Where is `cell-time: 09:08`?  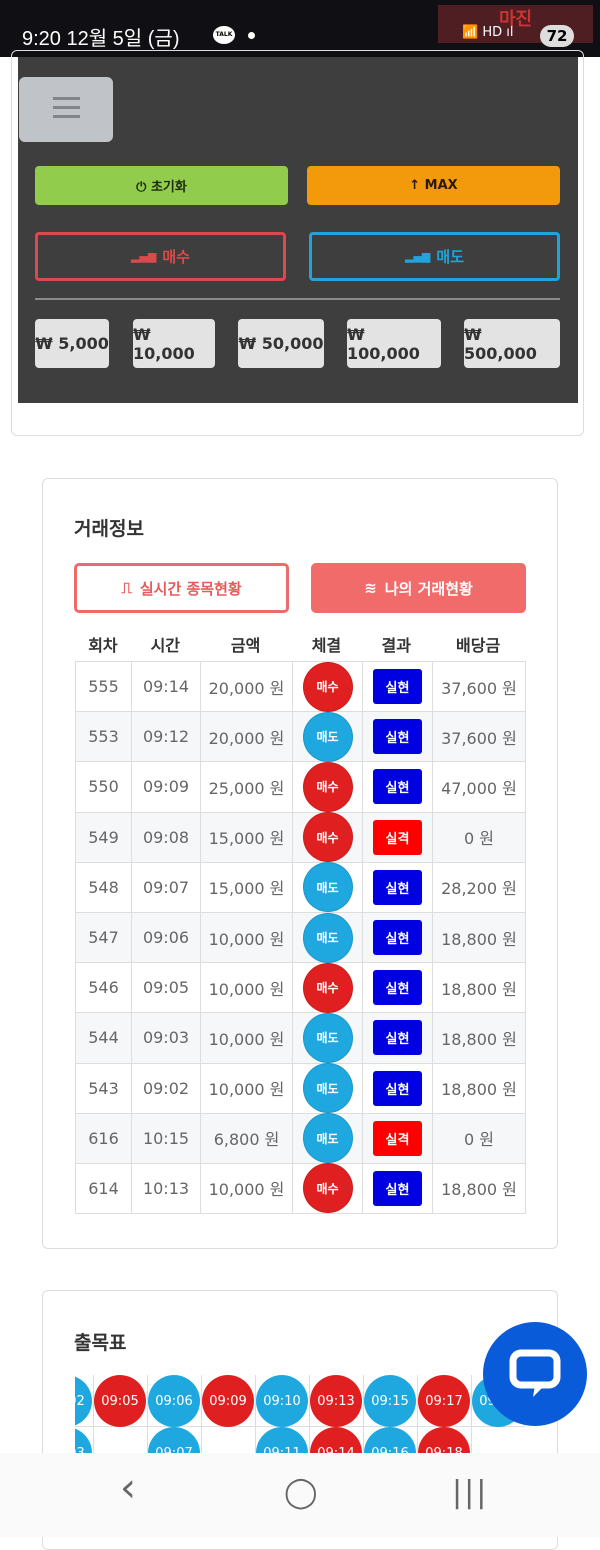 cell-time: 09:08 is located at coordinates (165, 837).